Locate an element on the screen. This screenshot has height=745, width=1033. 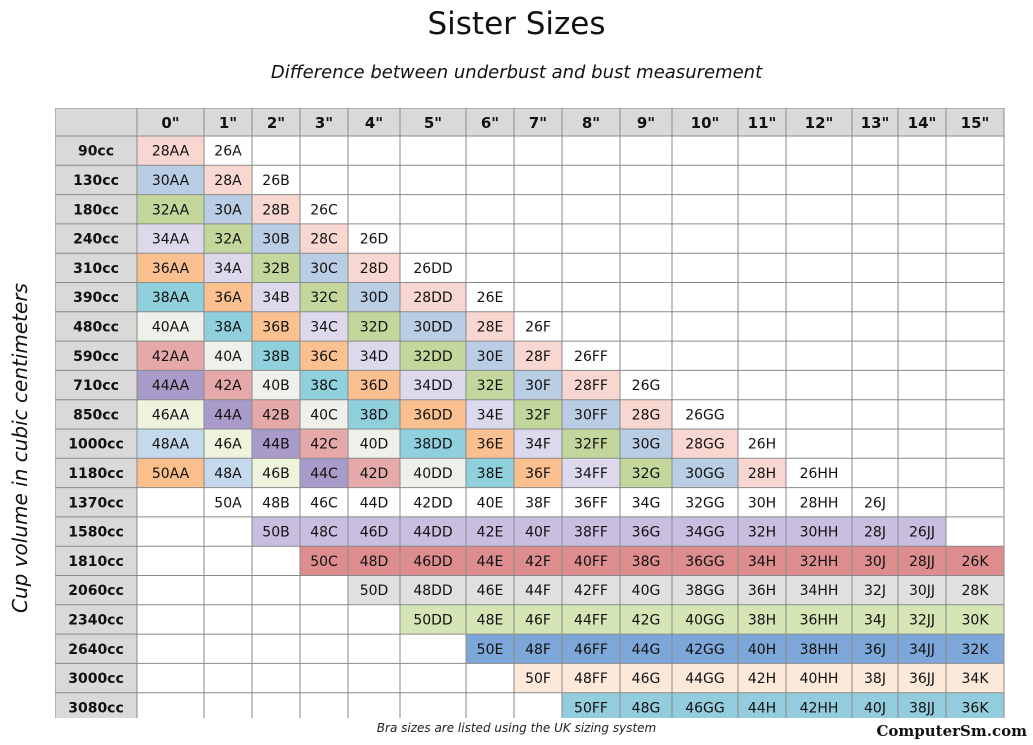
size-cell-label: 38H is located at coordinates (762, 620).